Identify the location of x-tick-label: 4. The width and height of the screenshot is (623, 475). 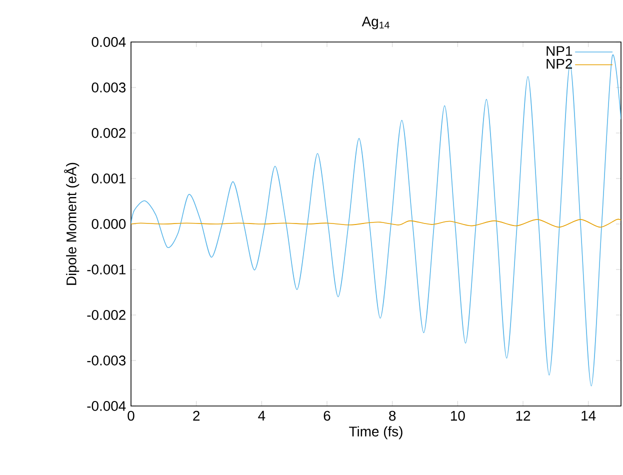
(262, 415).